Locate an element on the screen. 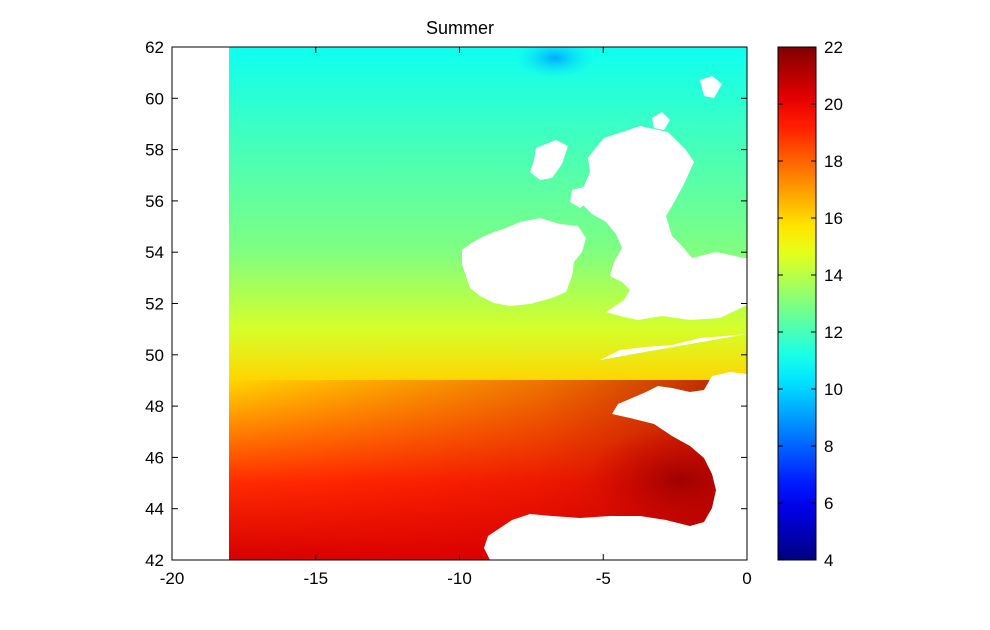  ireland-landmass is located at coordinates (524, 262).